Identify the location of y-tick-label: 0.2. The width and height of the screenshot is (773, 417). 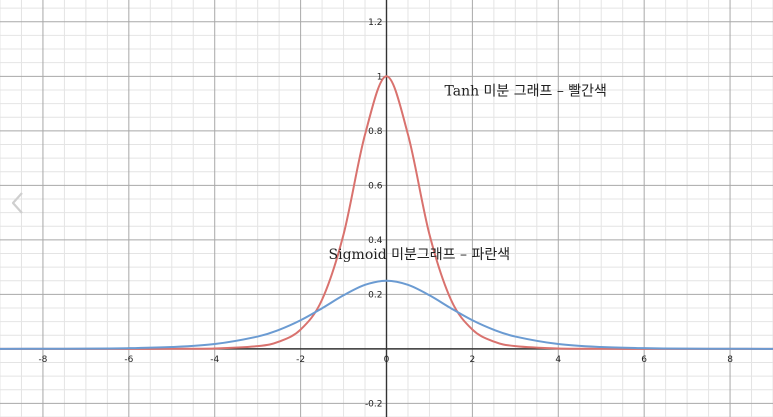
(375, 295).